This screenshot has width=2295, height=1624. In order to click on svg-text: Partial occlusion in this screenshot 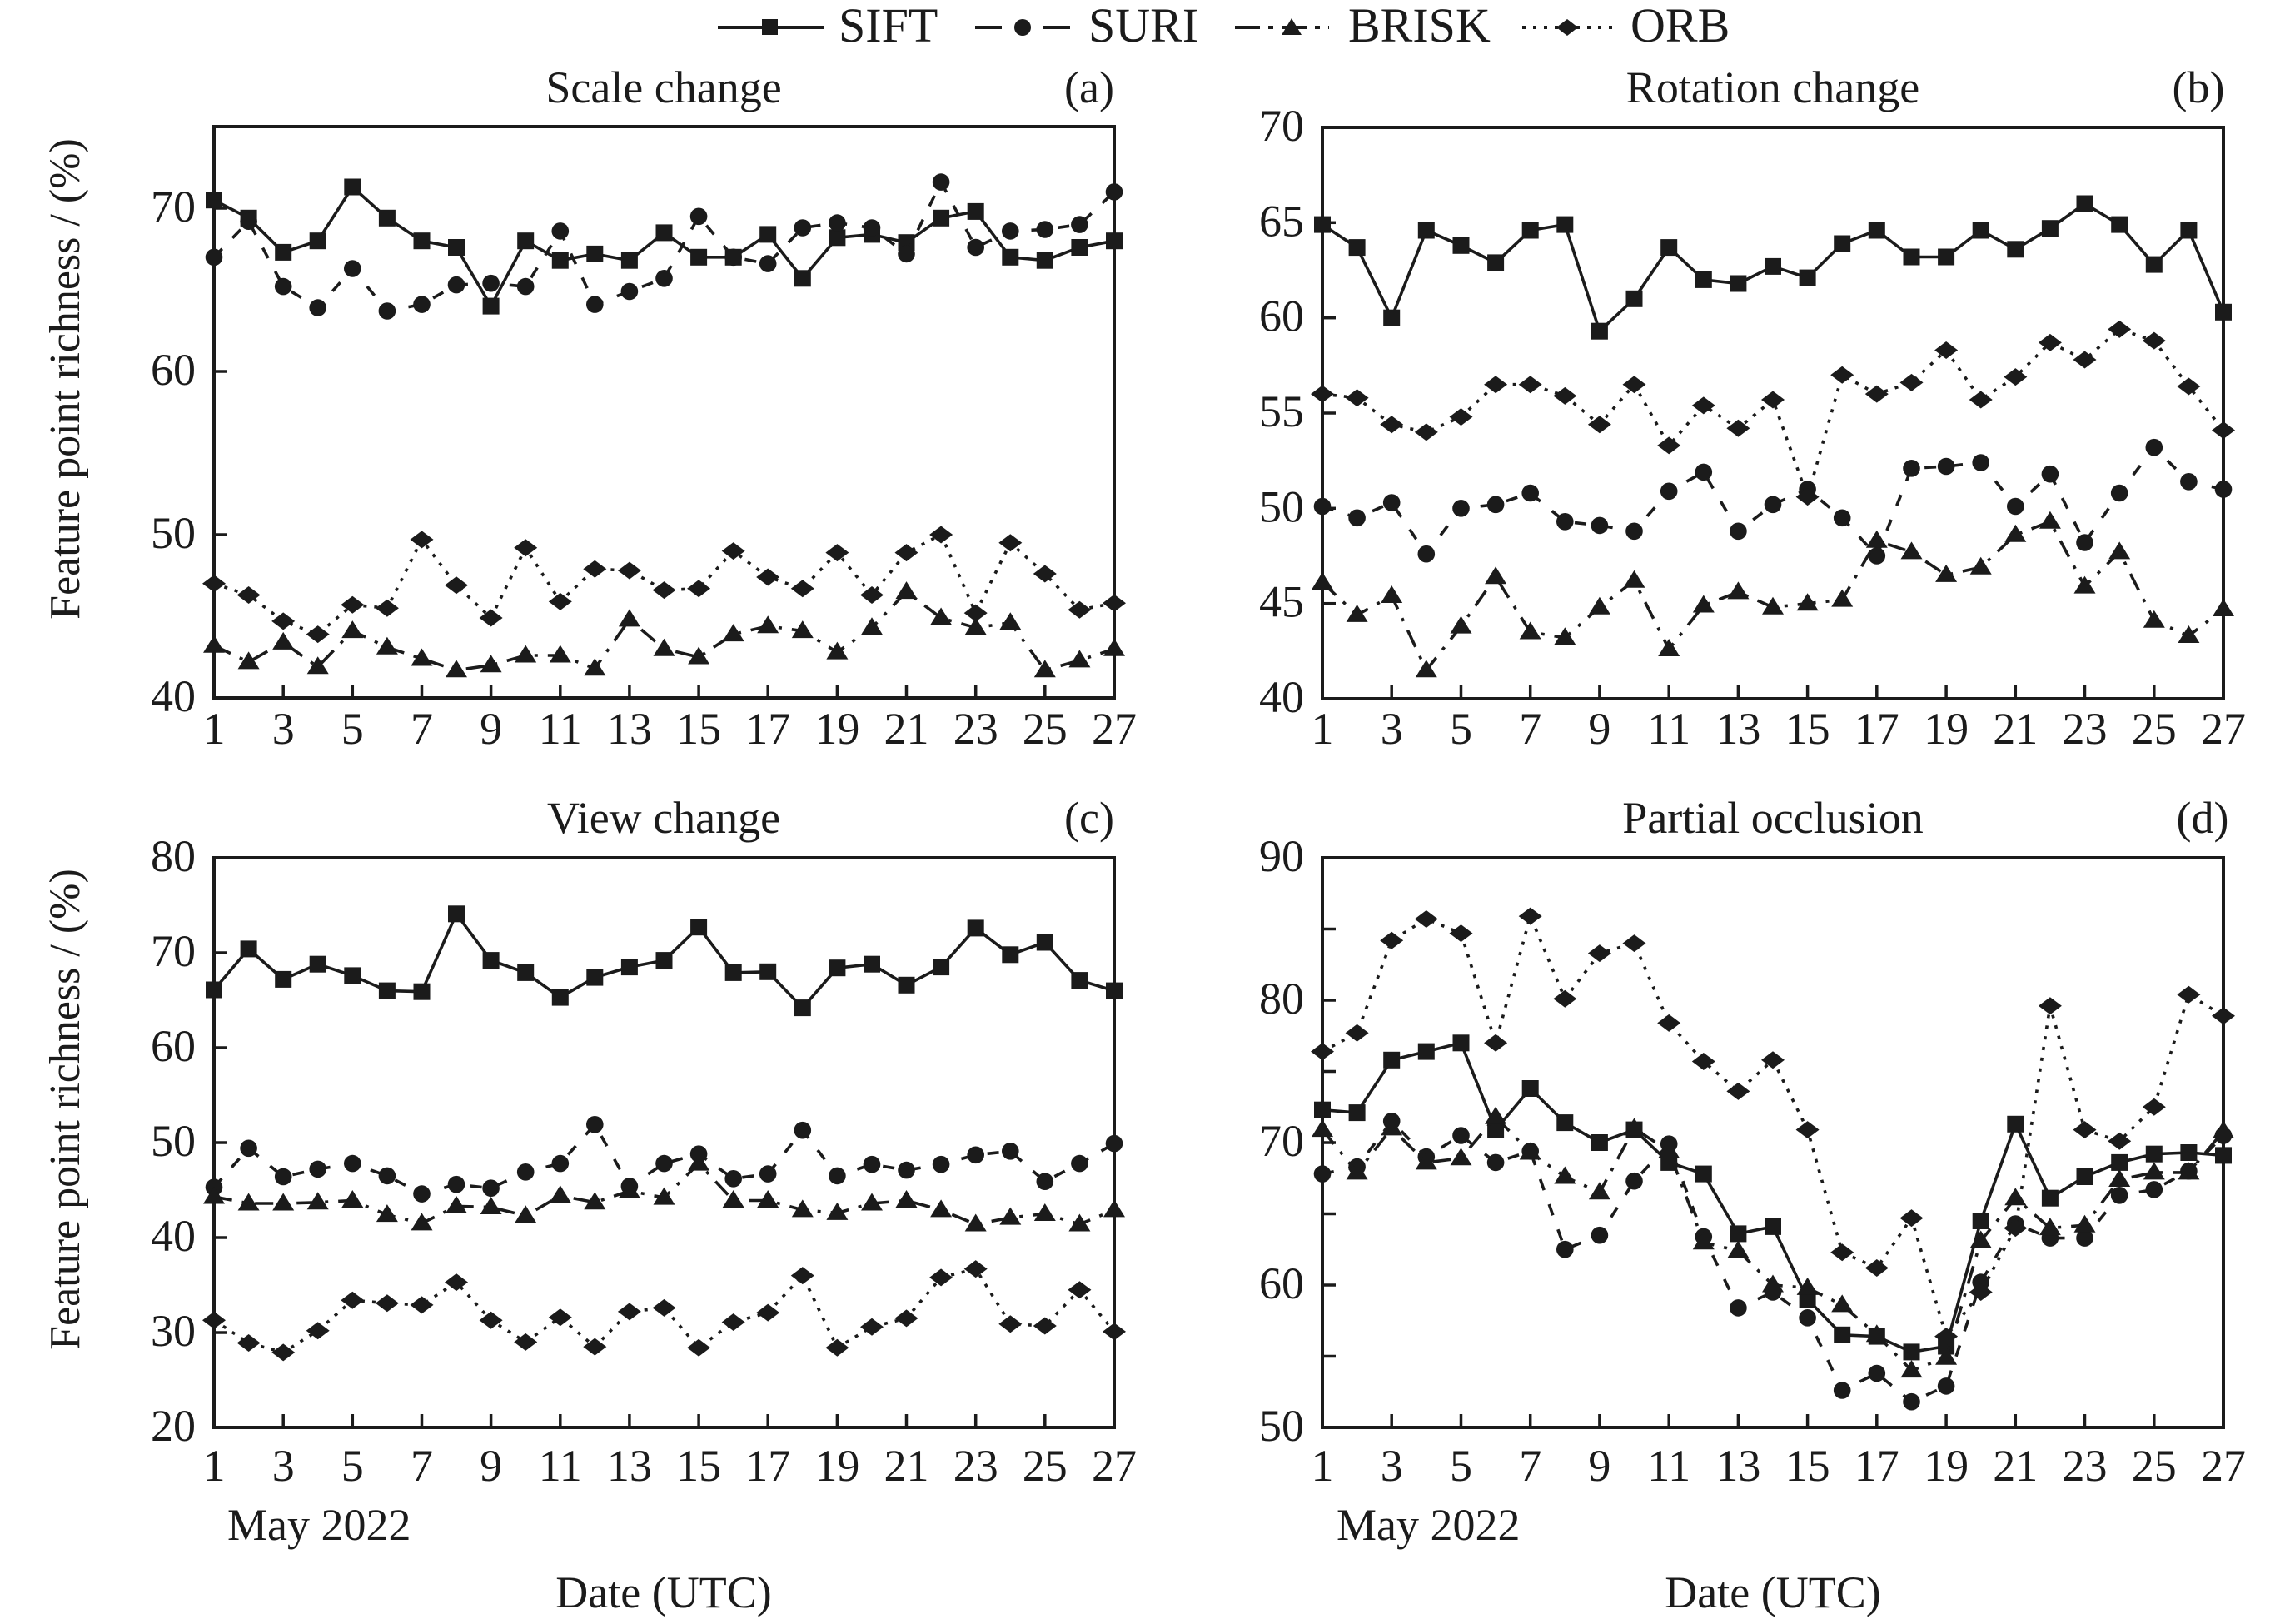, I will do `click(1773, 818)`.